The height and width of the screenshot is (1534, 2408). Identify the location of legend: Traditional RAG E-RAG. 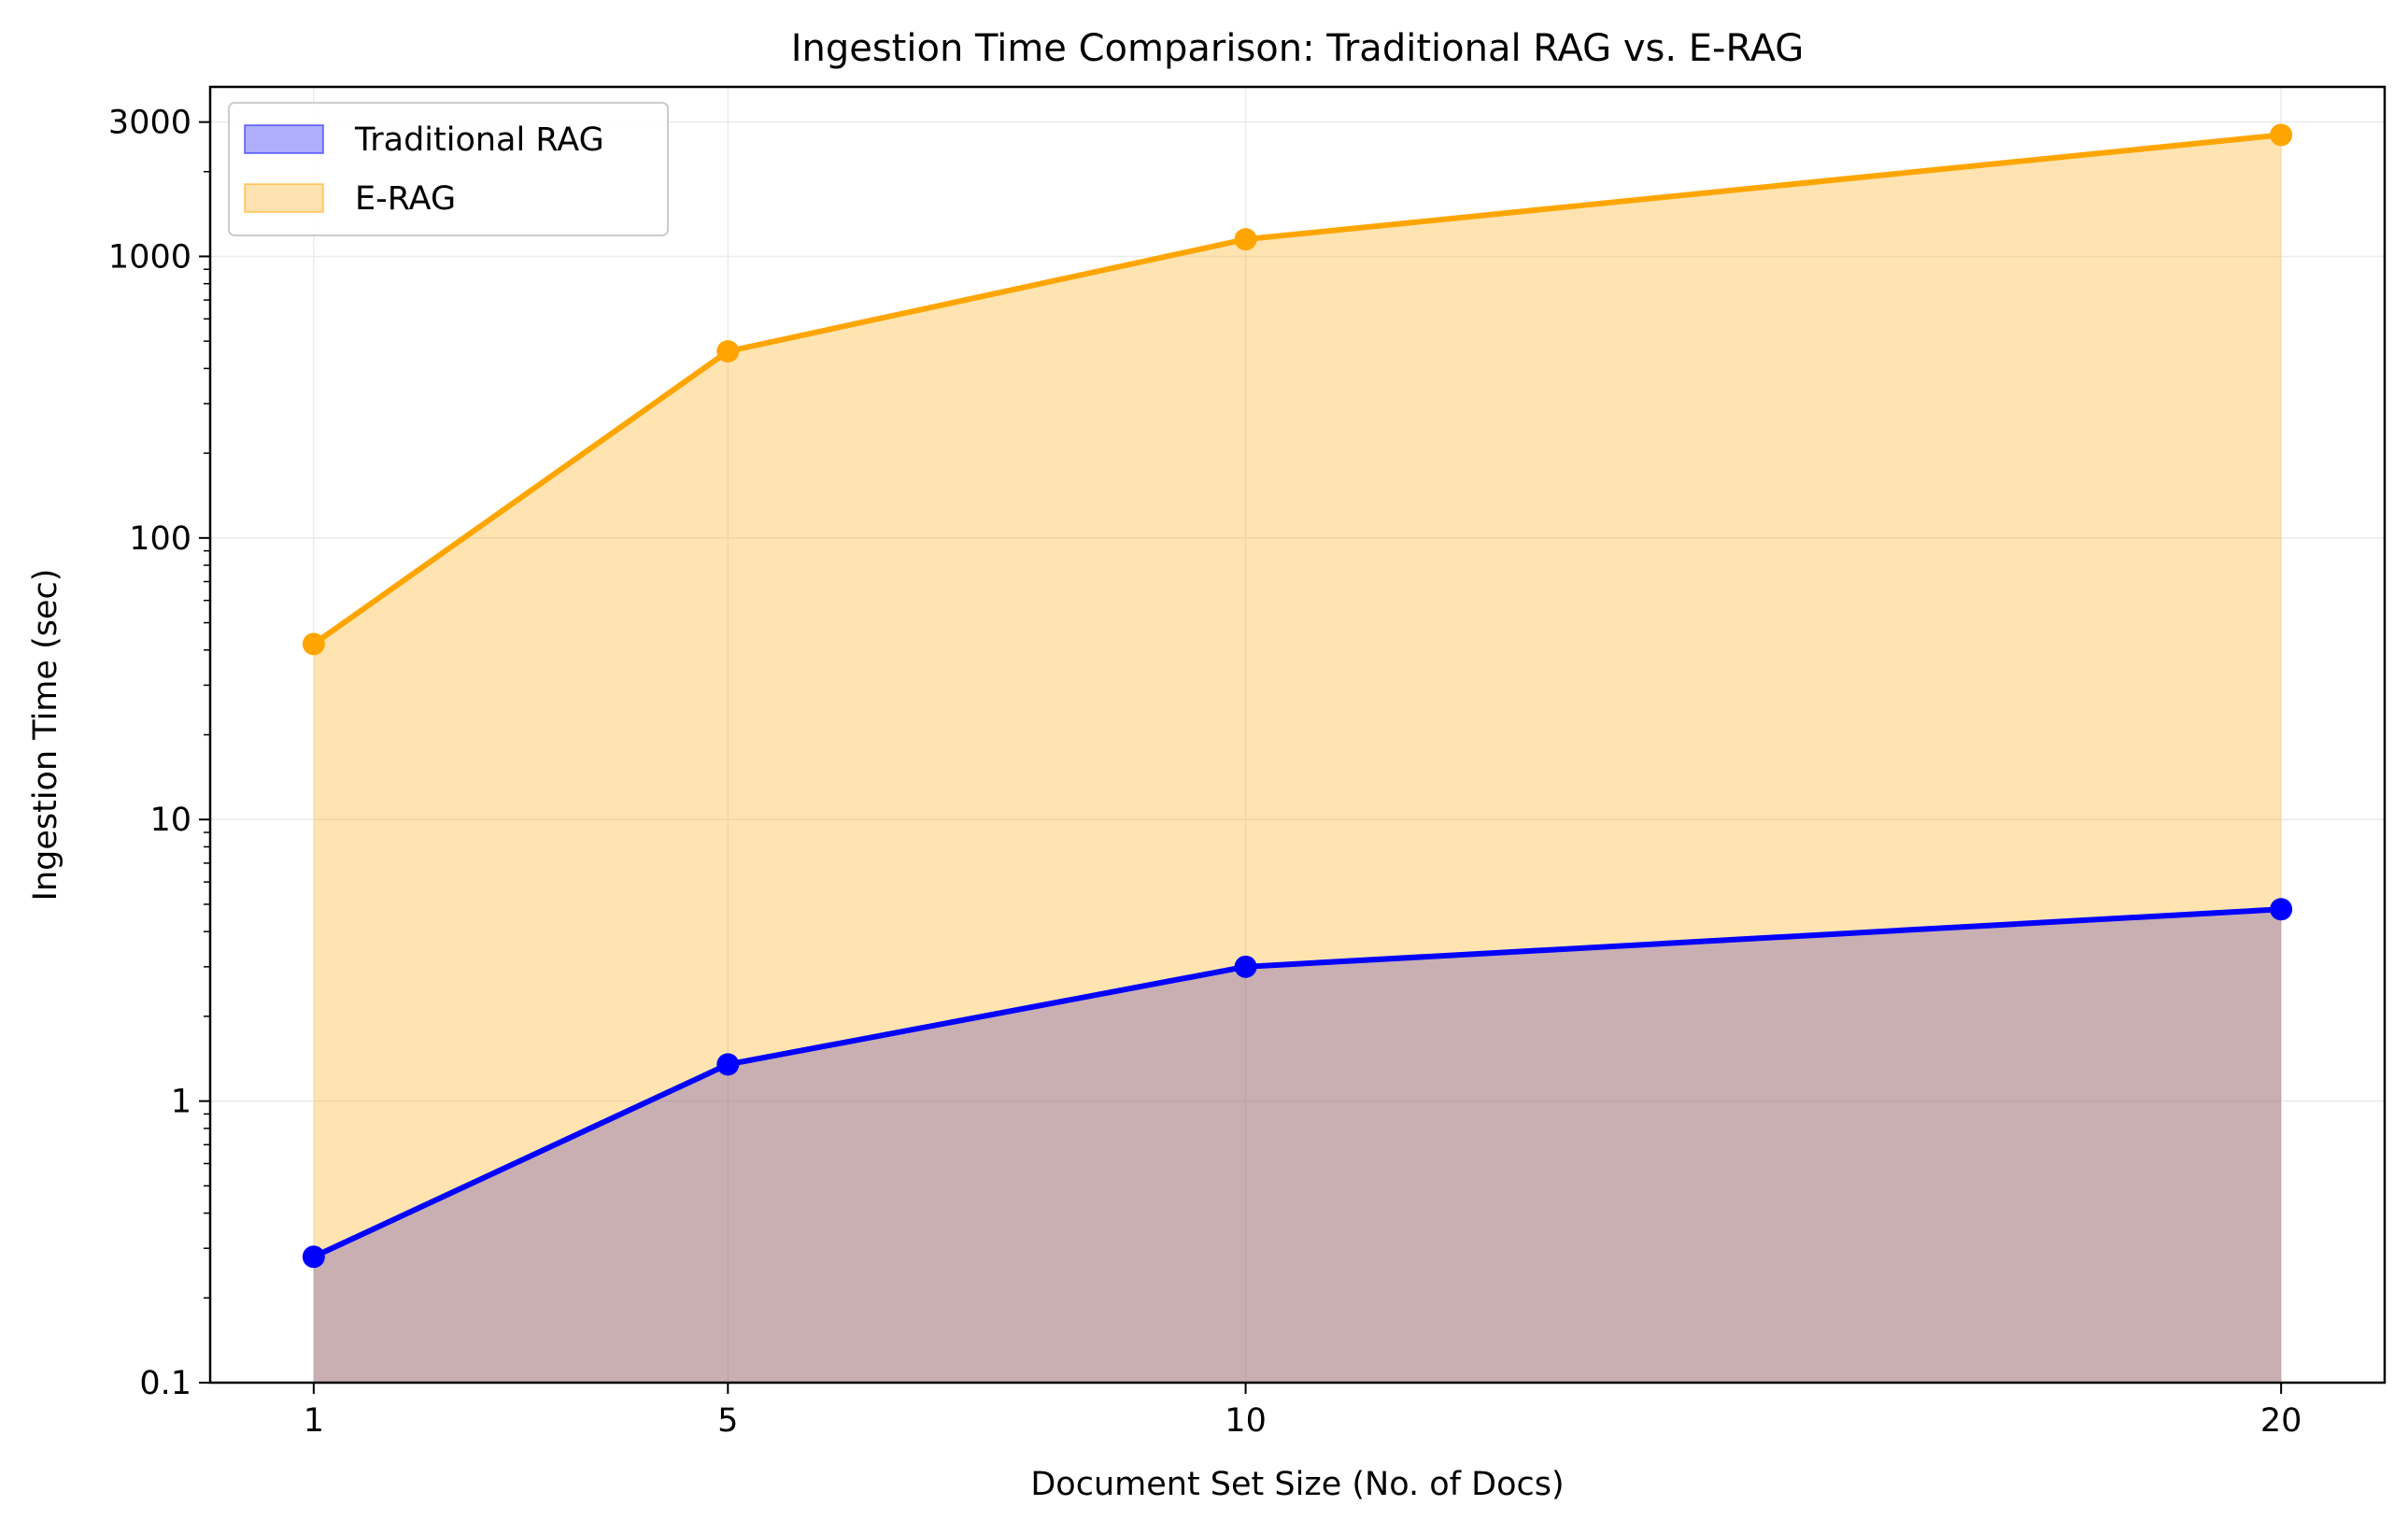
(448, 169).